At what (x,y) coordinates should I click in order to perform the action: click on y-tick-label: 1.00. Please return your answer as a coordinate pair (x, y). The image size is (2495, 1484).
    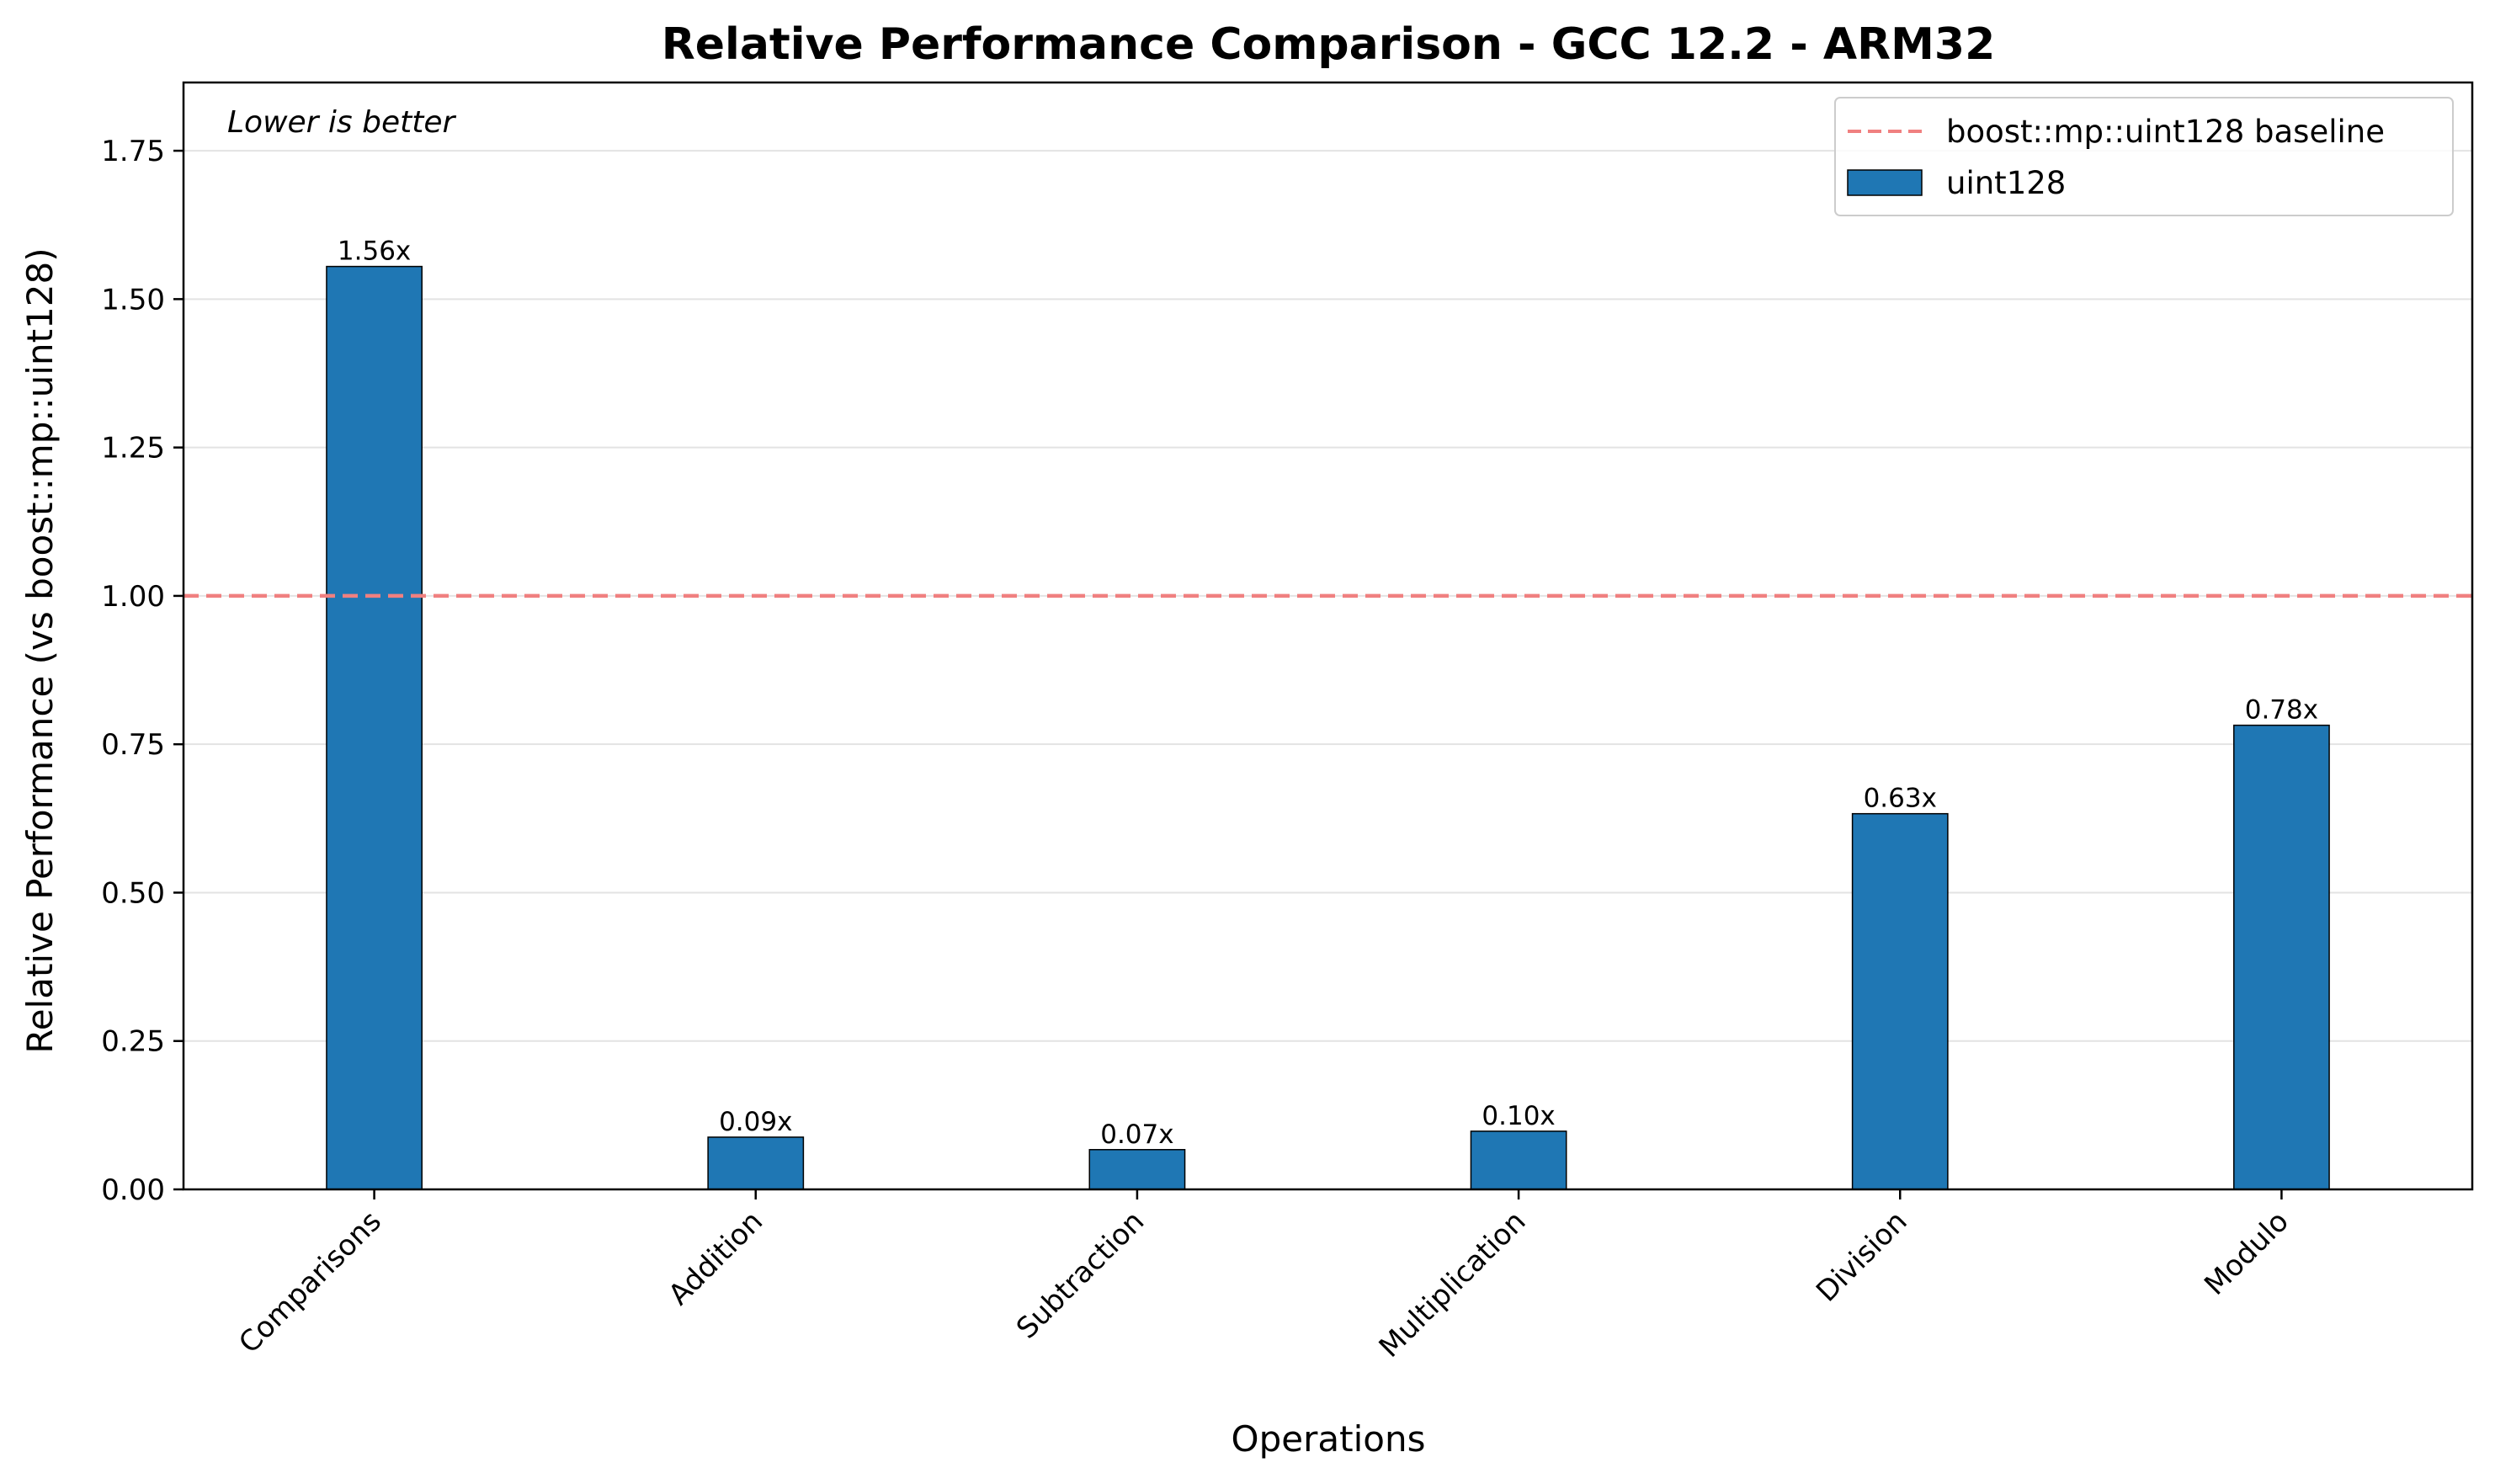
    Looking at the image, I should click on (133, 597).